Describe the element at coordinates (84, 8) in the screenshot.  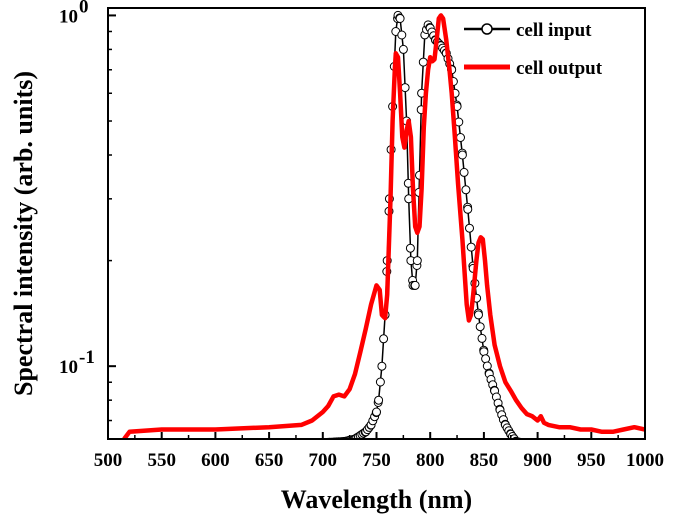
I see `y-tick-exponent: 0` at that location.